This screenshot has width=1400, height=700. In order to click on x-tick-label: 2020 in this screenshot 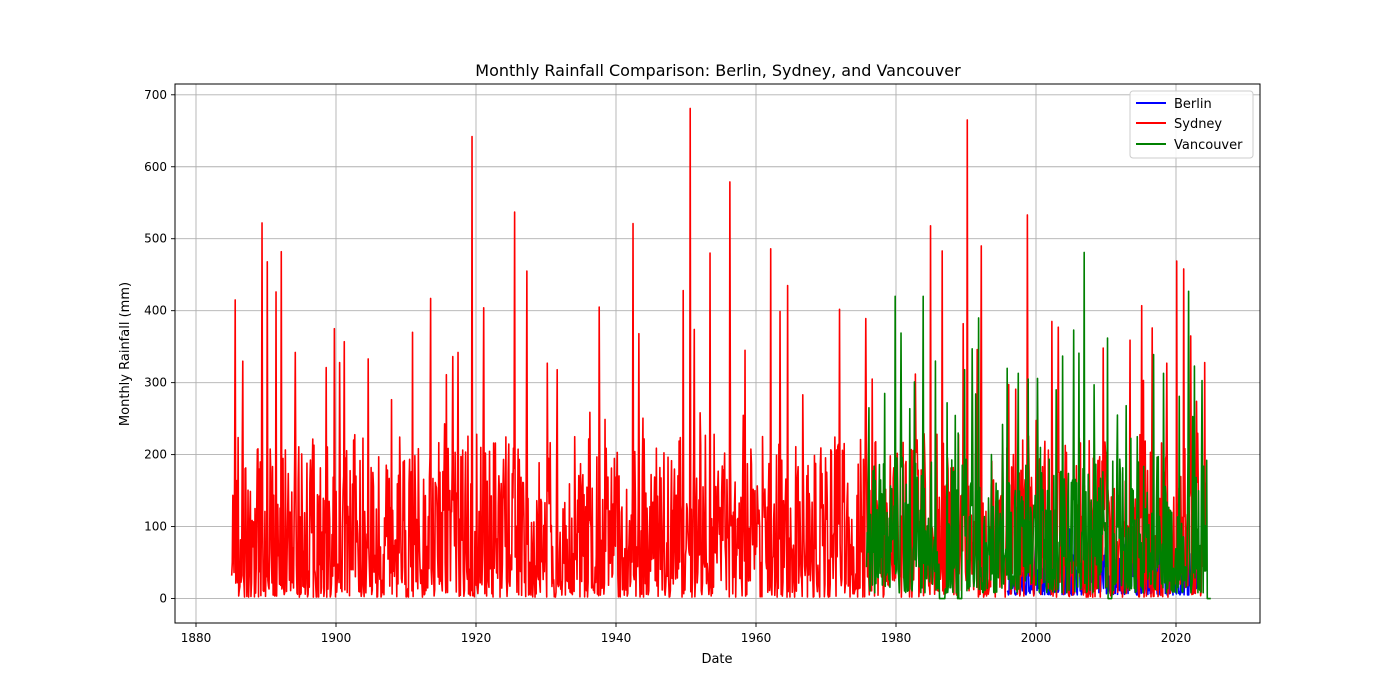, I will do `click(1176, 638)`.